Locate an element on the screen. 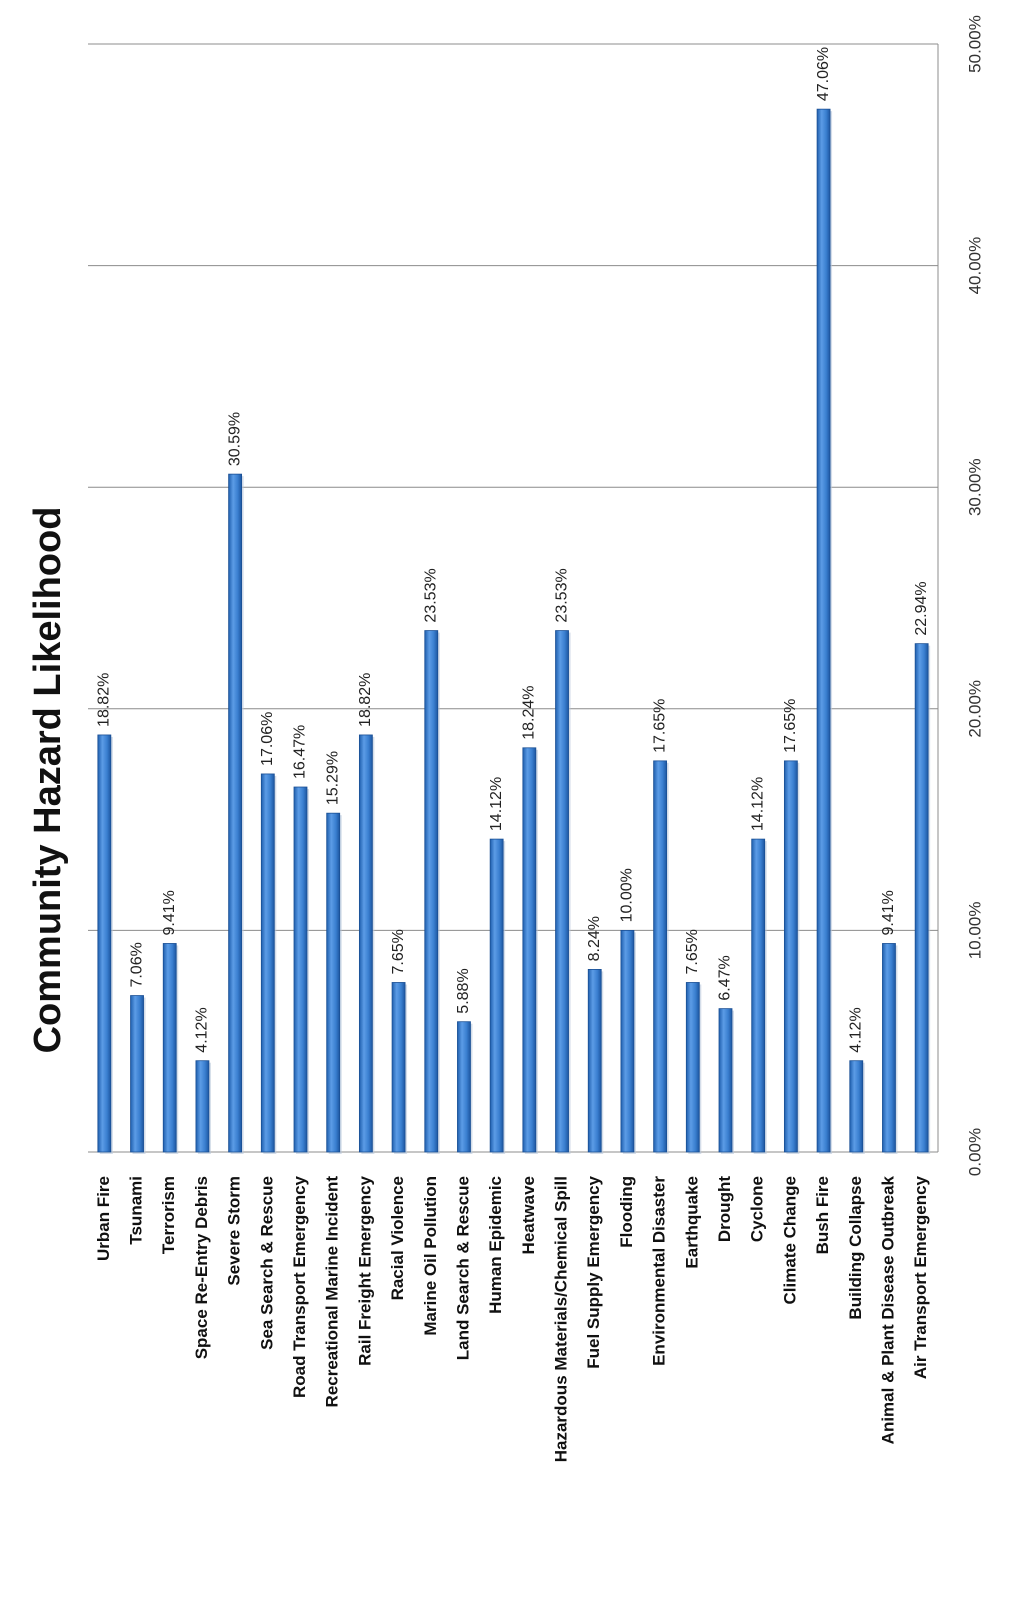 This screenshot has height=1604, width=1011. data-label: 7.06% is located at coordinates (136, 964).